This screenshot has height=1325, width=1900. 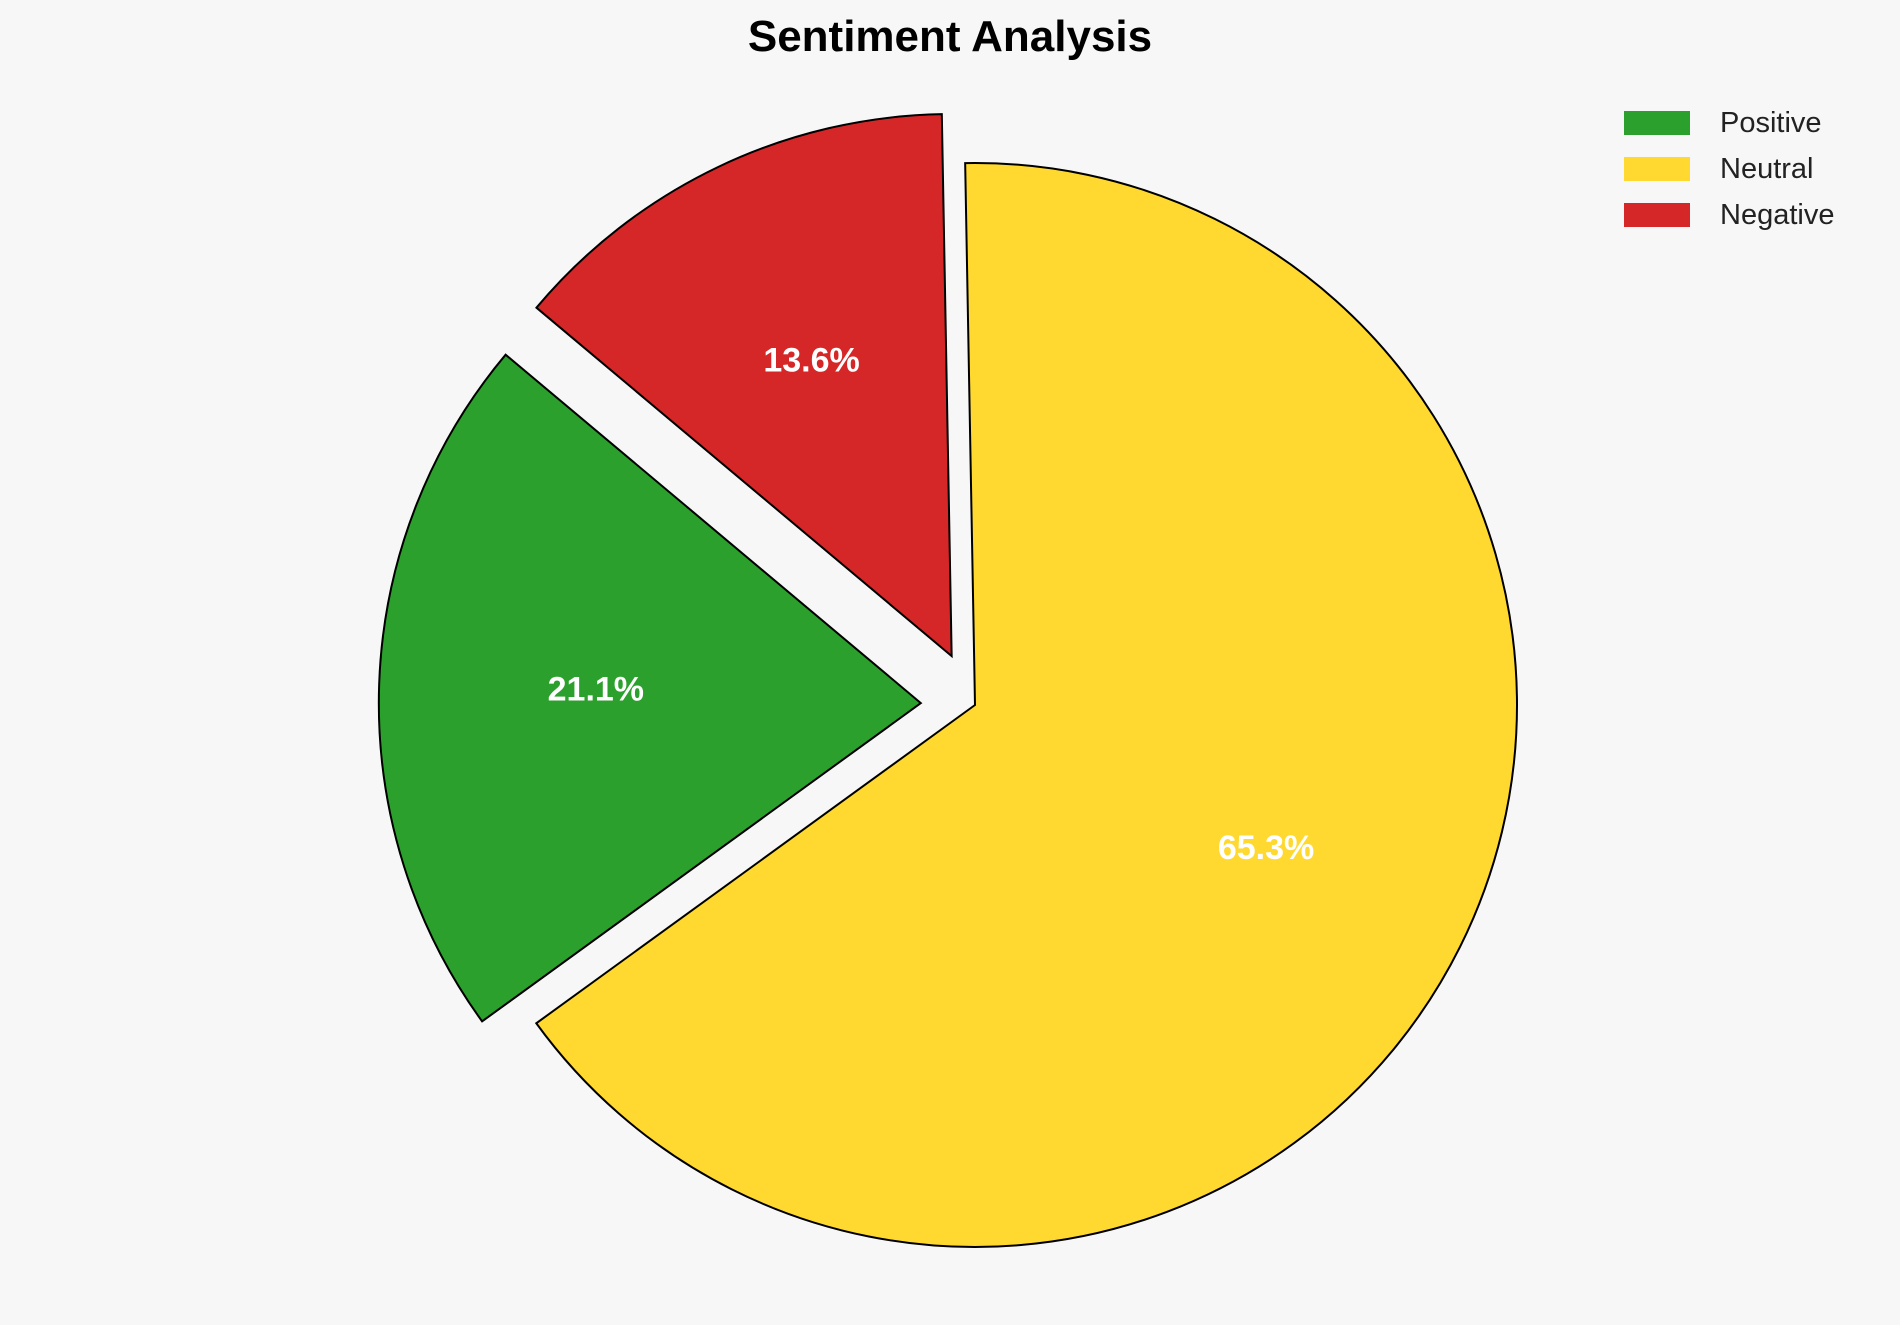 What do you see at coordinates (1777, 214) in the screenshot?
I see `legend-label: Negative` at bounding box center [1777, 214].